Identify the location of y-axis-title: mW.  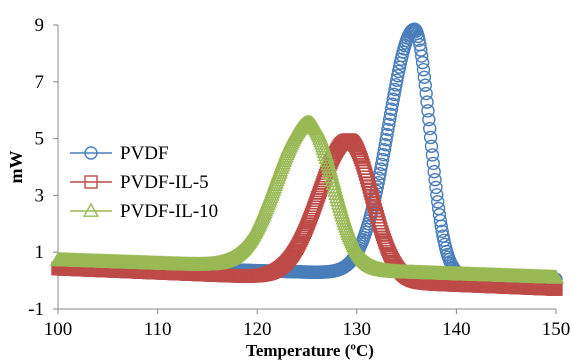
(16, 167).